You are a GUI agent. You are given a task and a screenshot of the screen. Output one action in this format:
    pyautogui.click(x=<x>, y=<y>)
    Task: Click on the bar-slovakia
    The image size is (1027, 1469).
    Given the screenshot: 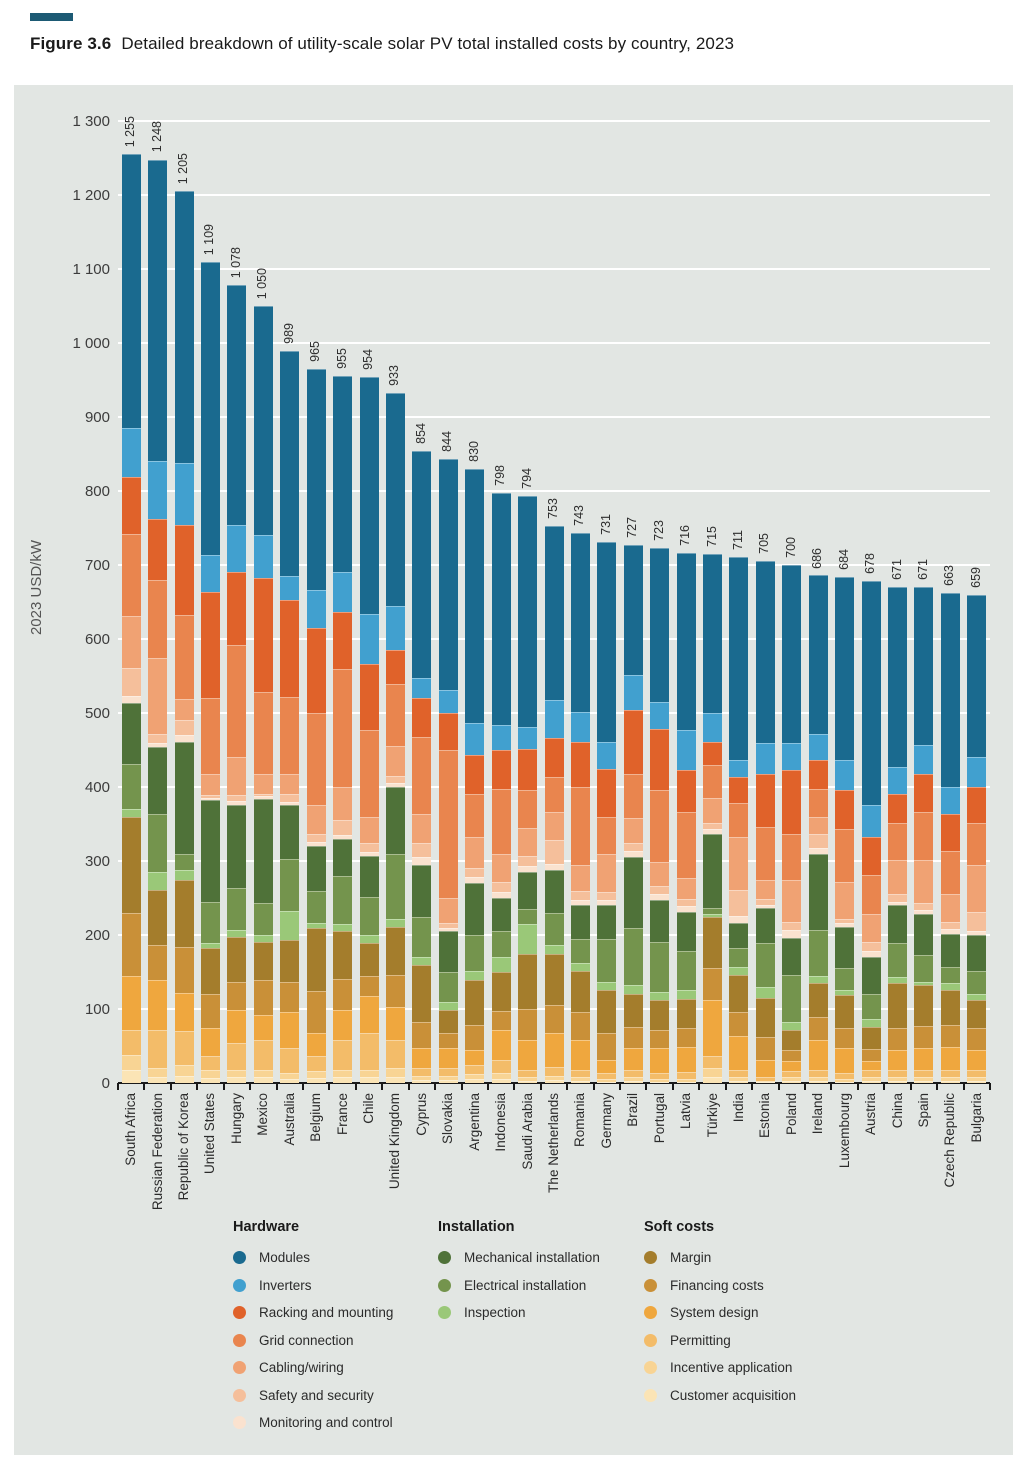 What is the action you would take?
    pyautogui.click(x=448, y=770)
    